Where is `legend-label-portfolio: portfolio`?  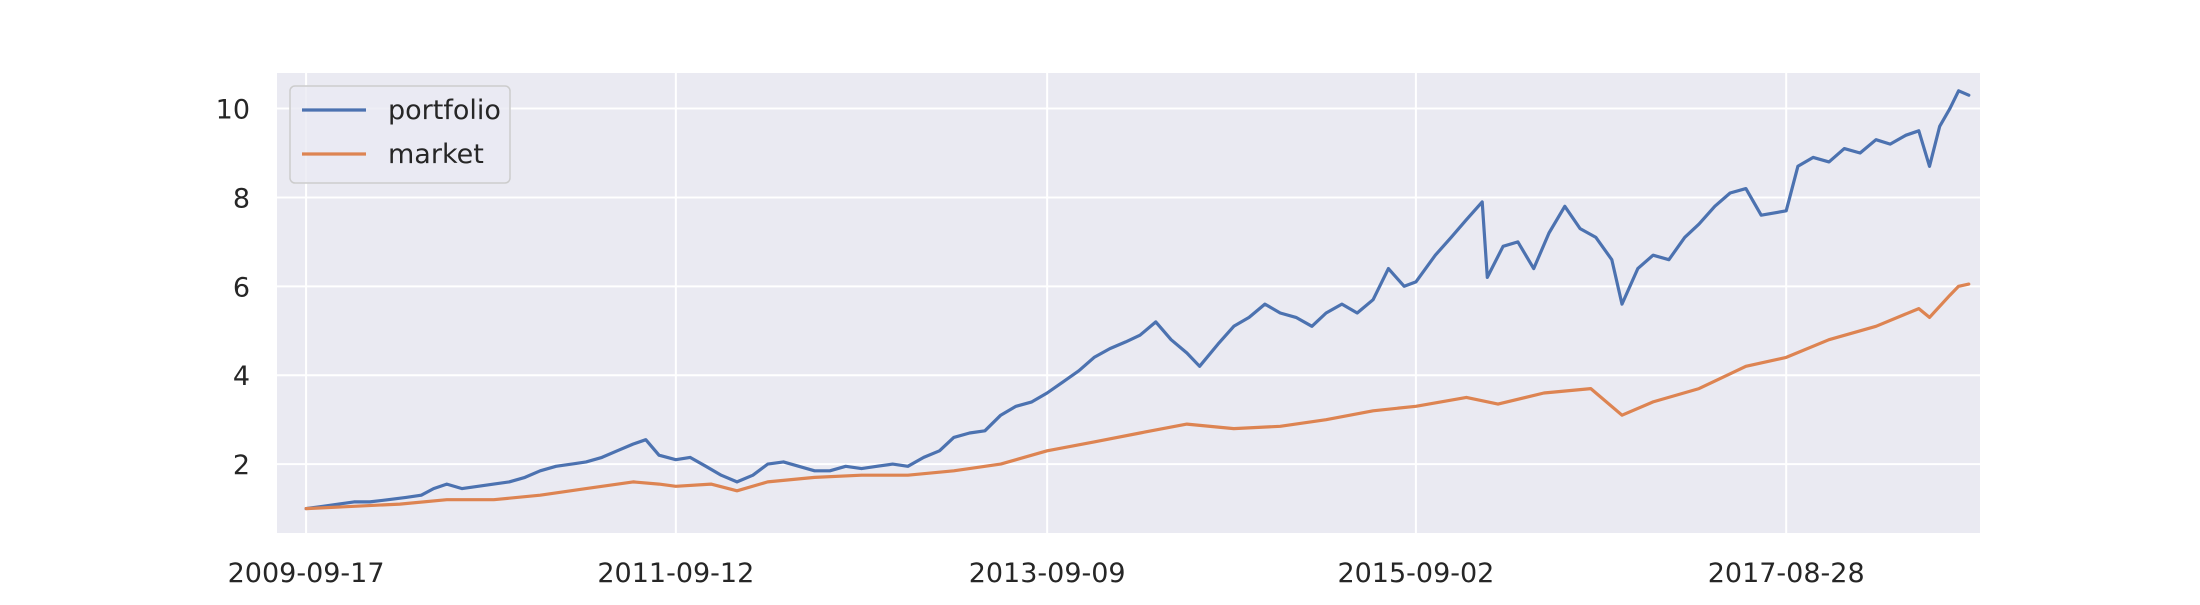
legend-label-portfolio: portfolio is located at coordinates (444, 110).